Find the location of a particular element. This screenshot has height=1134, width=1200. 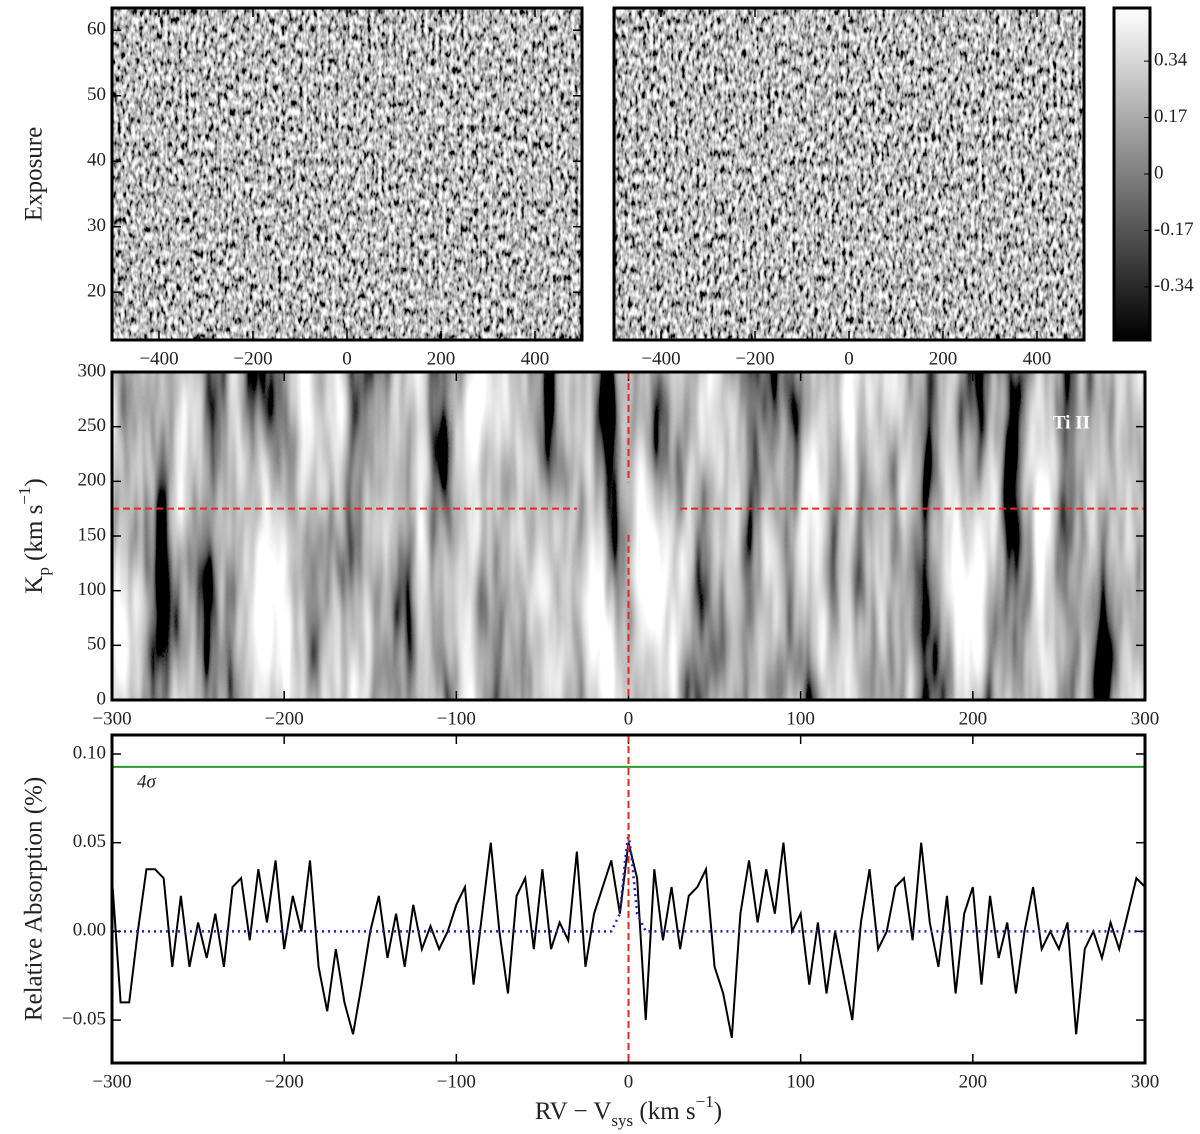

y-tick-label: −0.05 is located at coordinates (84, 1018).